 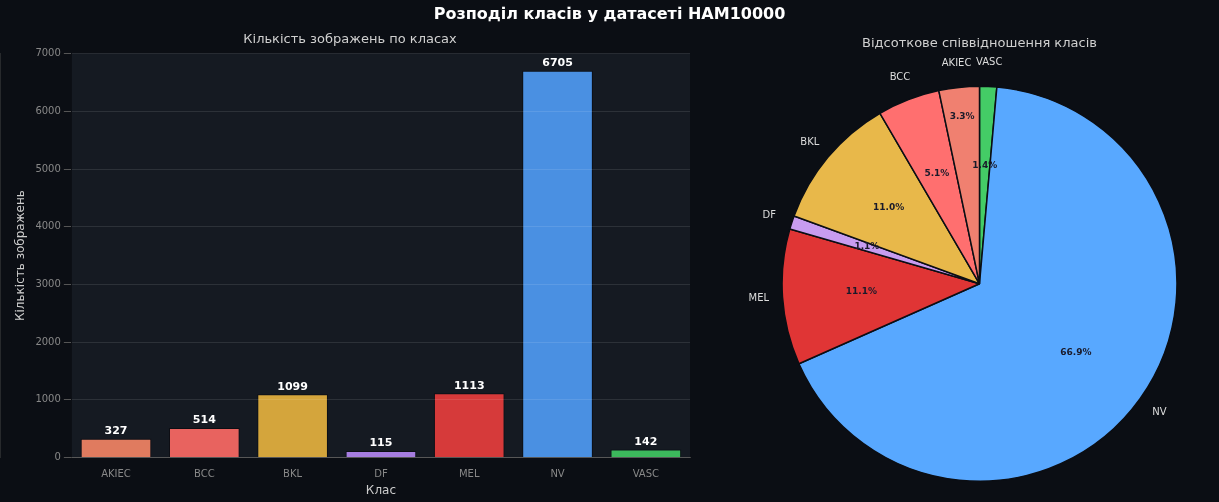 What do you see at coordinates (646, 474) in the screenshot?
I see `x-tick-label: VASC` at bounding box center [646, 474].